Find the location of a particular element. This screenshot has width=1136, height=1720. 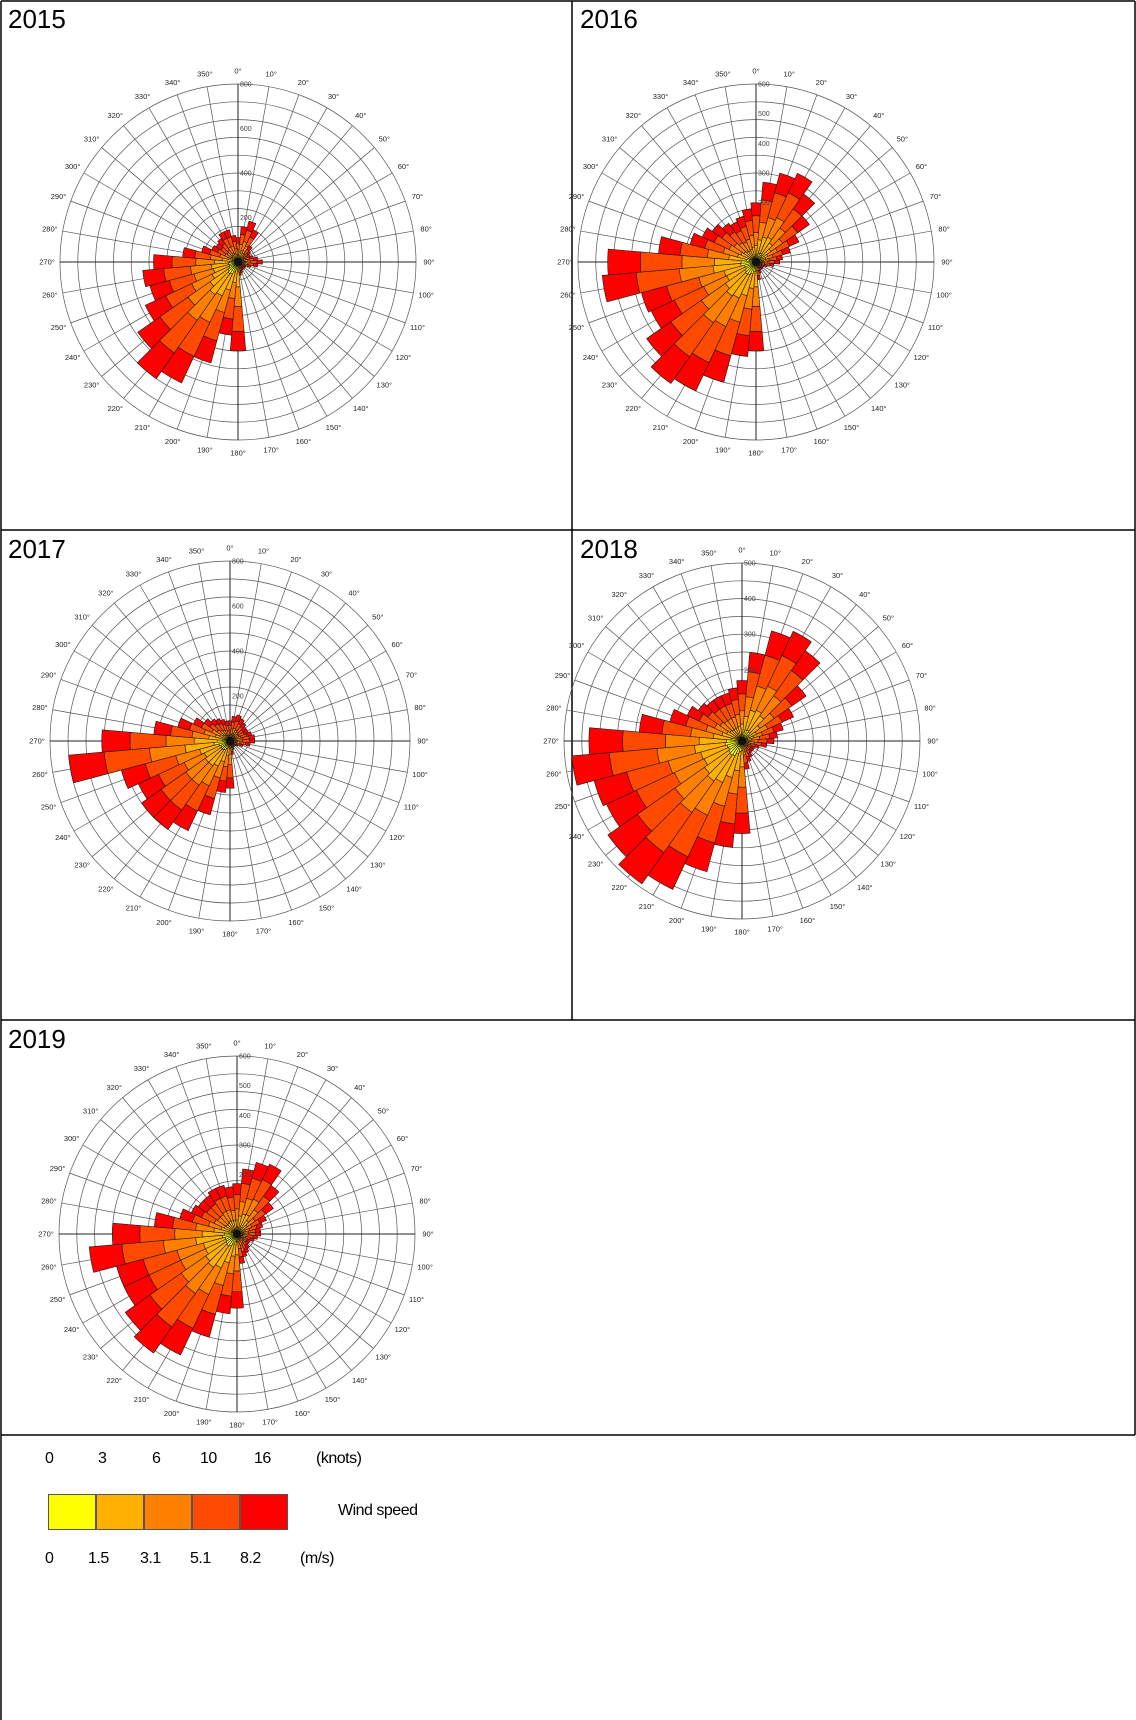

direction-label: 170° is located at coordinates (270, 1422).